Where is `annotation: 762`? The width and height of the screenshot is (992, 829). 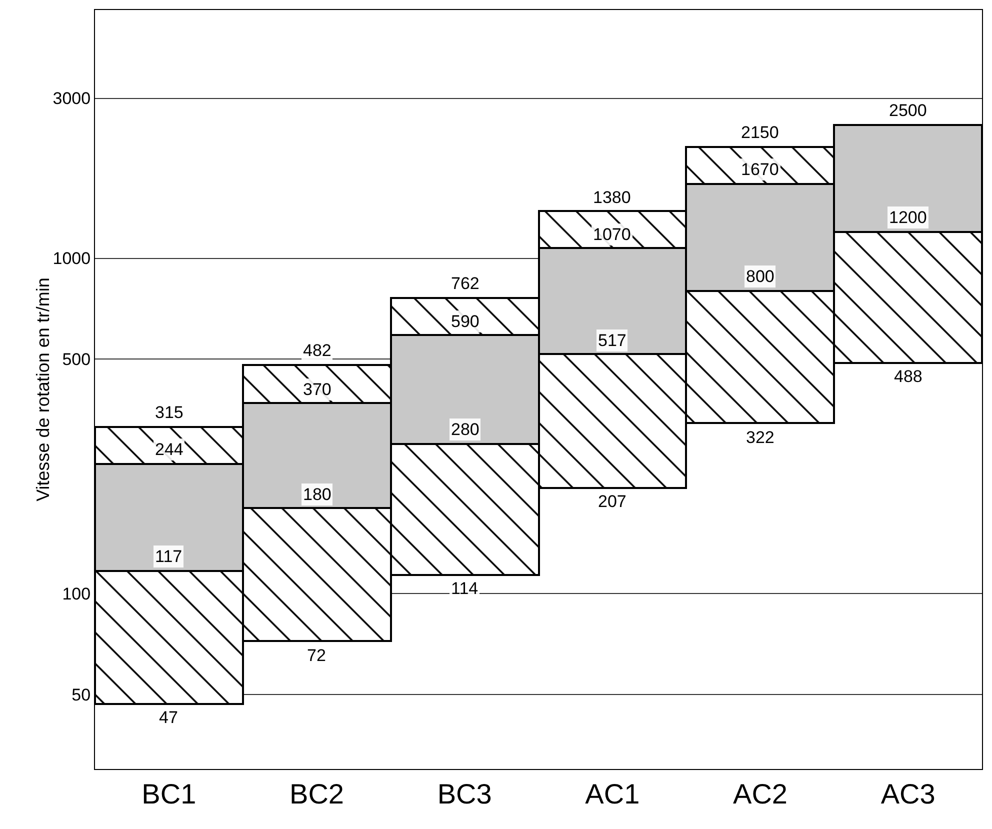 annotation: 762 is located at coordinates (465, 283).